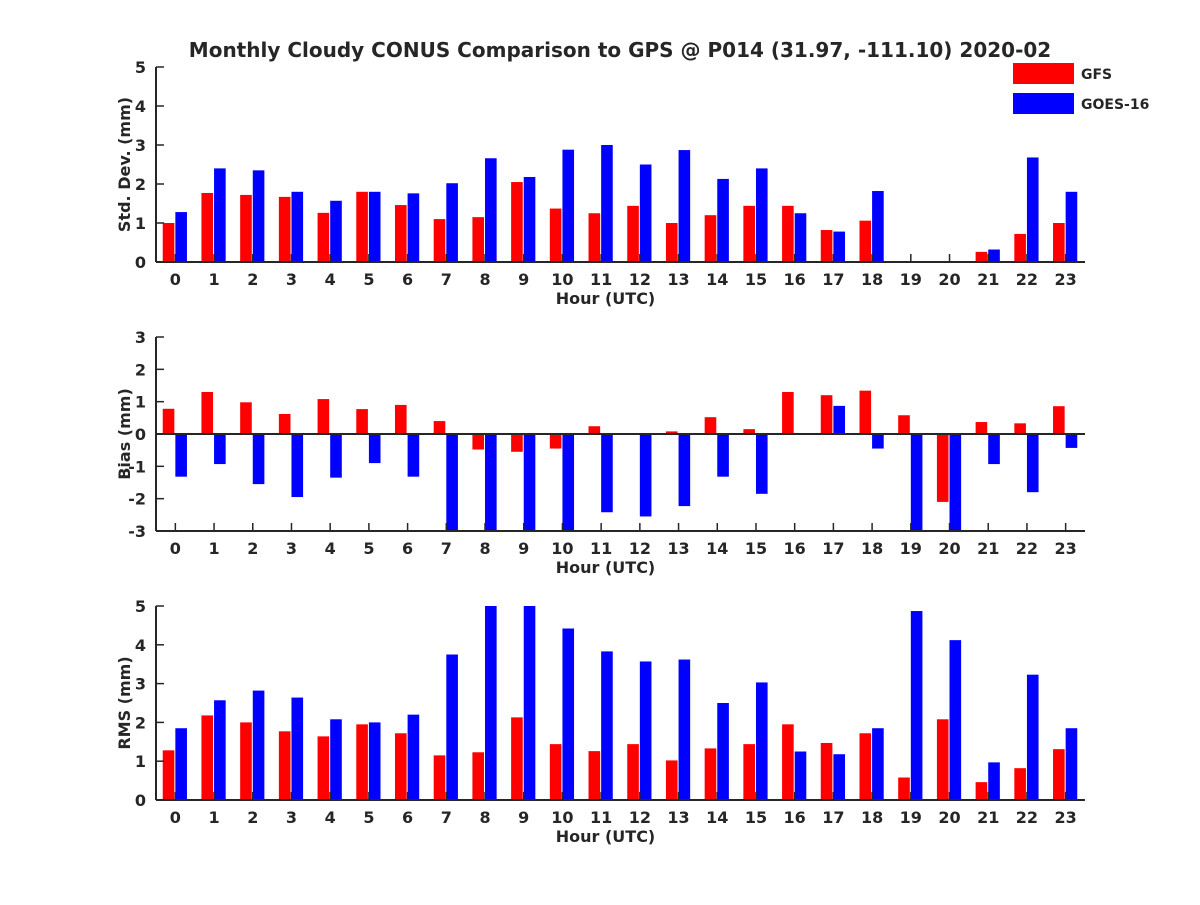  Describe the element at coordinates (1066, 817) in the screenshot. I see `x-tick-label: 23` at that location.